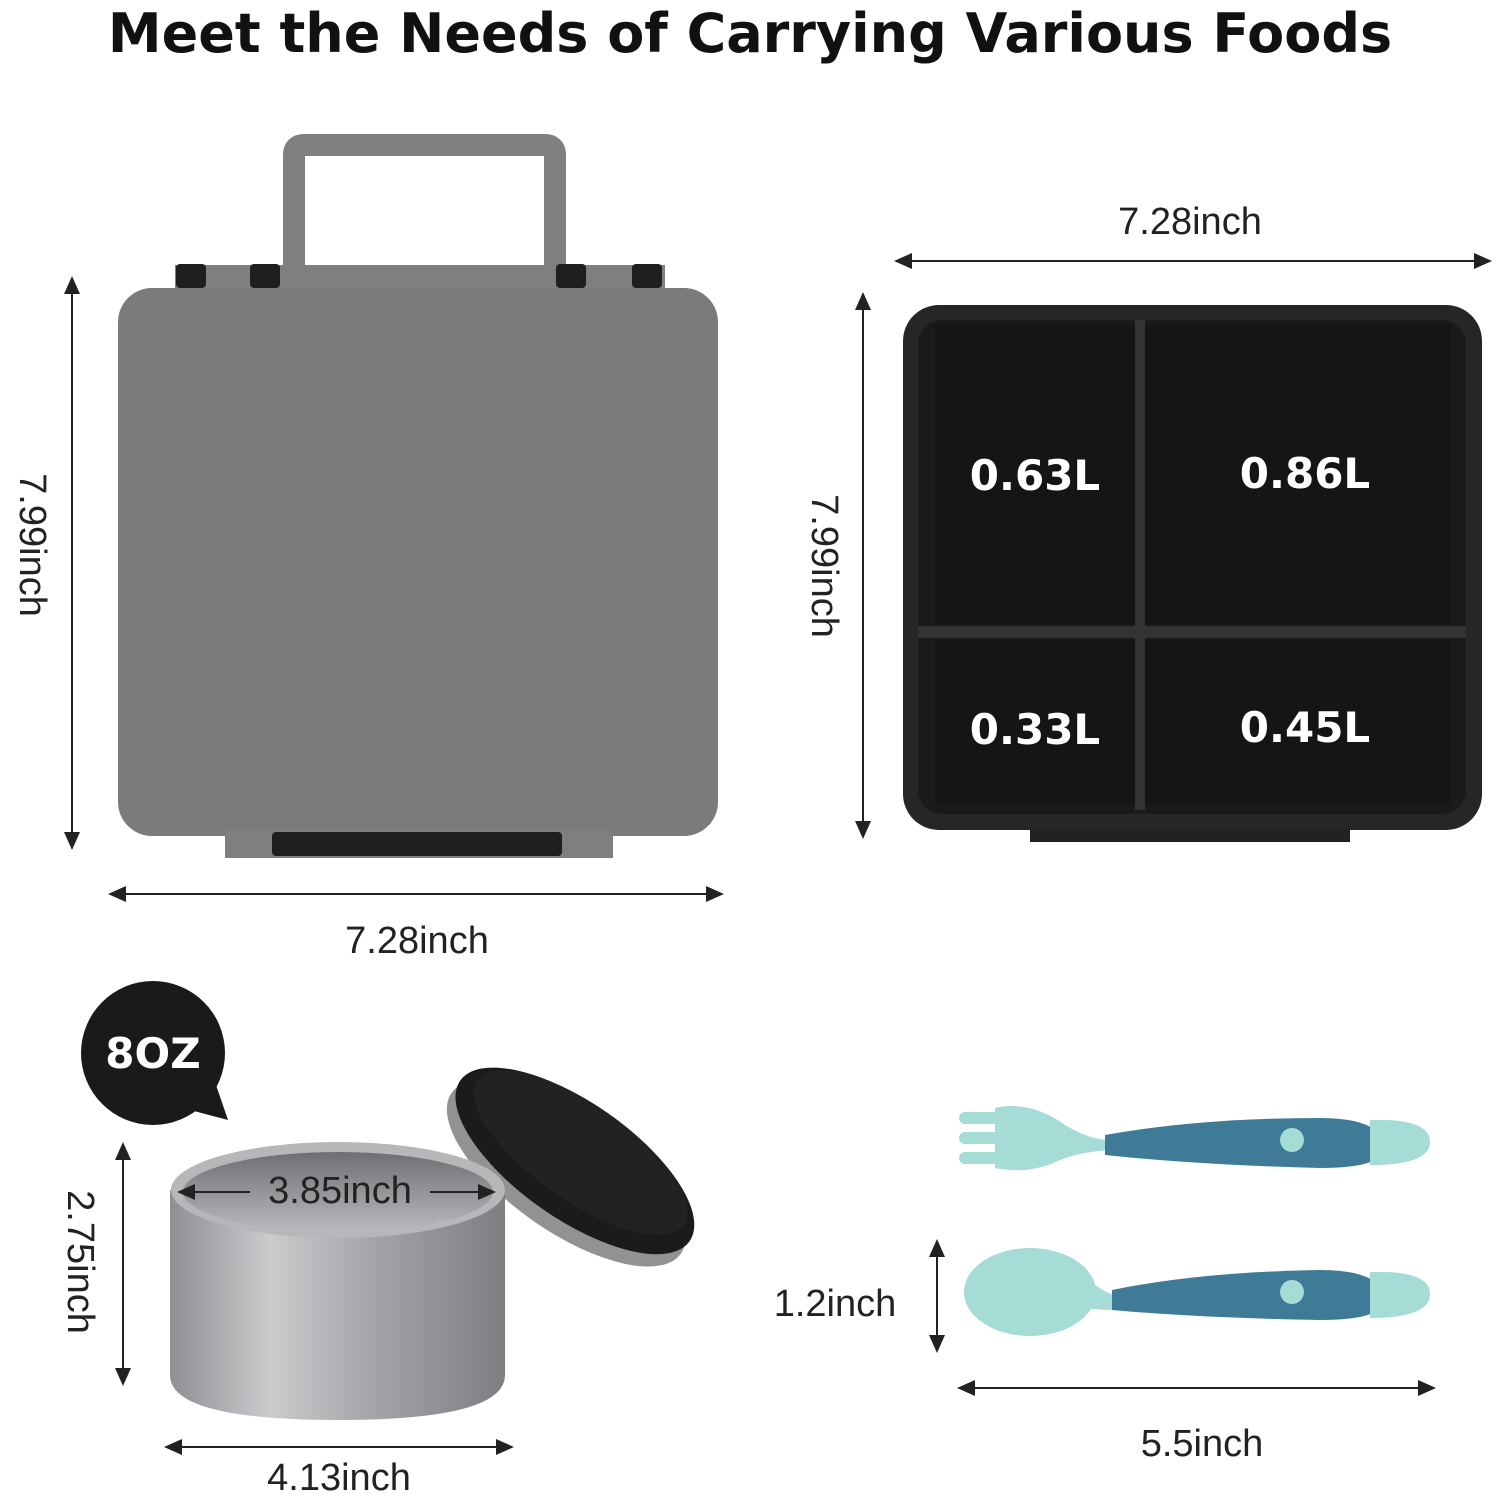 The image size is (1500, 1495). I want to click on capacity-badge, so click(153, 1053).